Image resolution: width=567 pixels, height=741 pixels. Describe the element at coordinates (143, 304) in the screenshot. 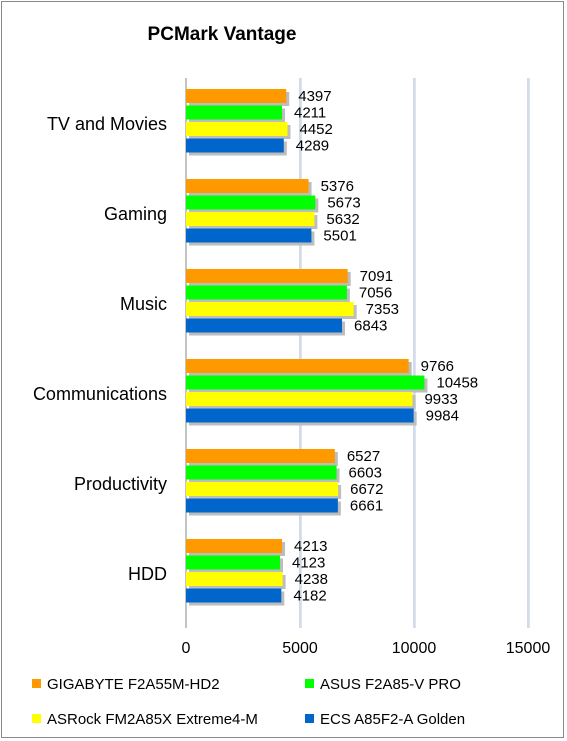

I see `category-label: Music` at that location.